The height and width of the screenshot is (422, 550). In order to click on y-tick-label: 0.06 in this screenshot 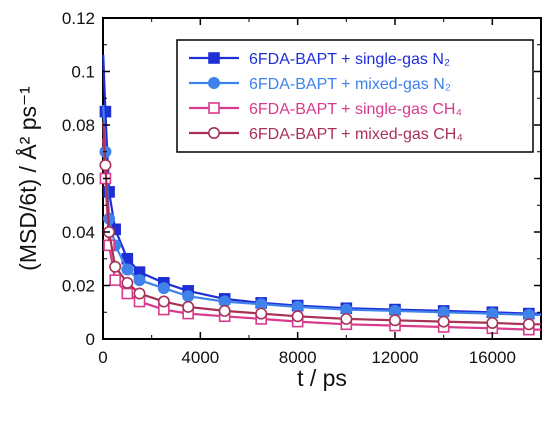, I will do `click(78, 179)`.